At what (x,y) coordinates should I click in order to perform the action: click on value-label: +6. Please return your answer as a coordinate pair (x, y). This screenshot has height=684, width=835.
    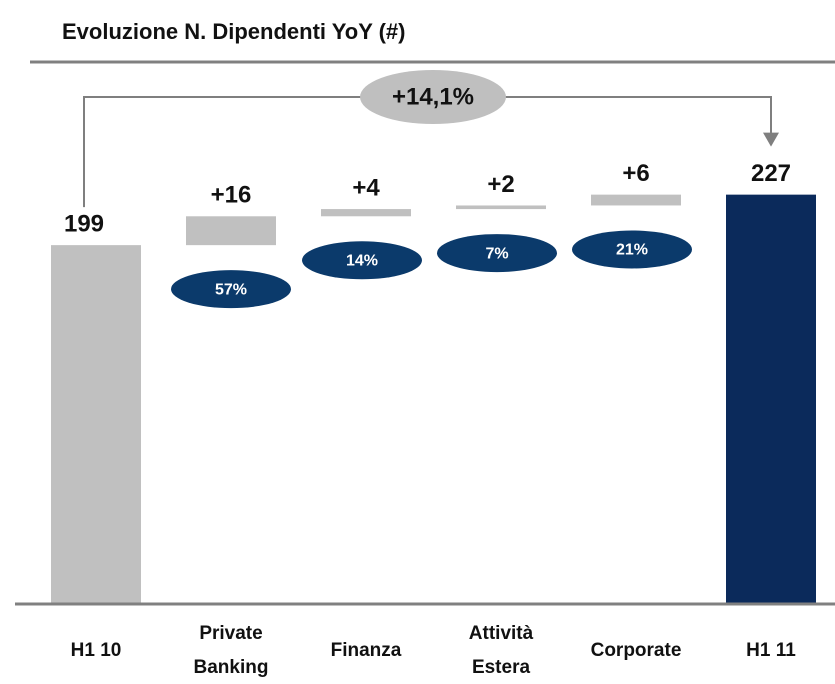
    Looking at the image, I should click on (635, 173).